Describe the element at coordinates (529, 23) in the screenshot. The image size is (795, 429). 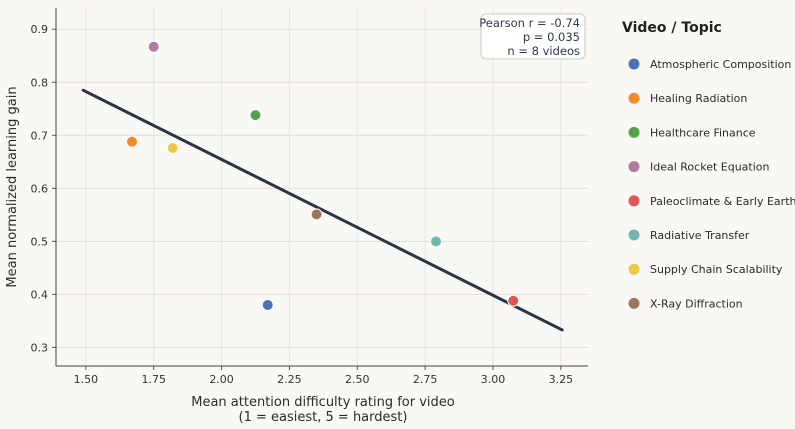
I see `stats-line: Pearson r = -0.74` at that location.